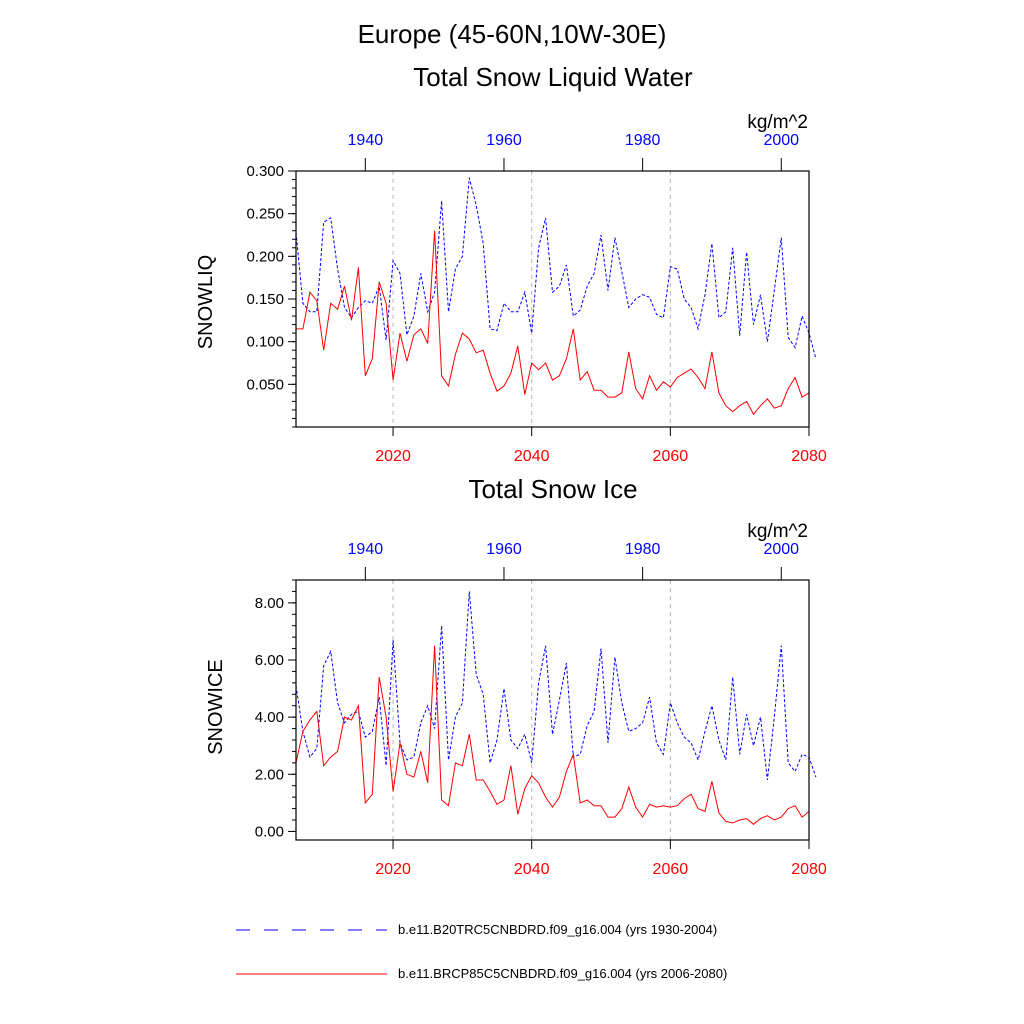 The image size is (1024, 1024). What do you see at coordinates (269, 717) in the screenshot?
I see `y-tick-label: 4.00` at bounding box center [269, 717].